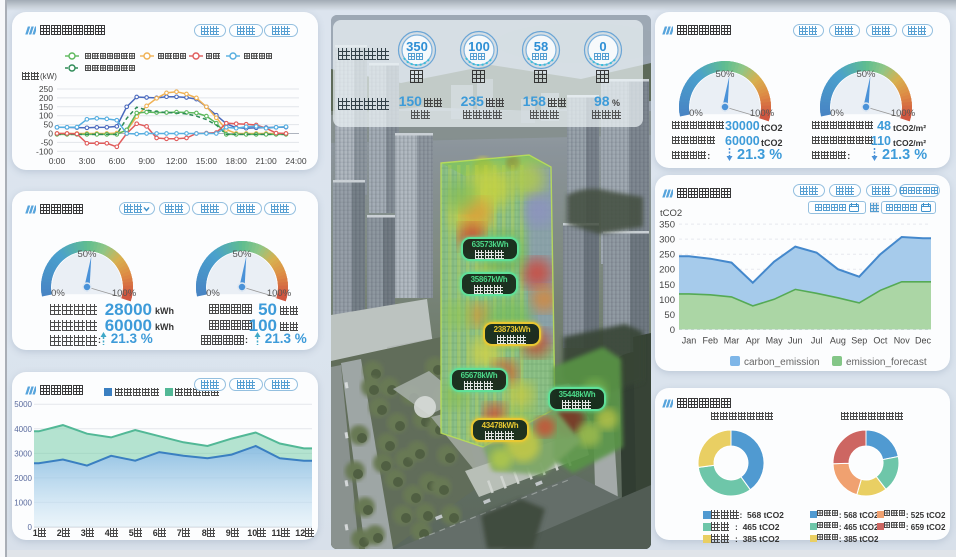 The height and width of the screenshot is (557, 956). What do you see at coordinates (541, 46) in the screenshot?
I see `svg-text: 58` at bounding box center [541, 46].